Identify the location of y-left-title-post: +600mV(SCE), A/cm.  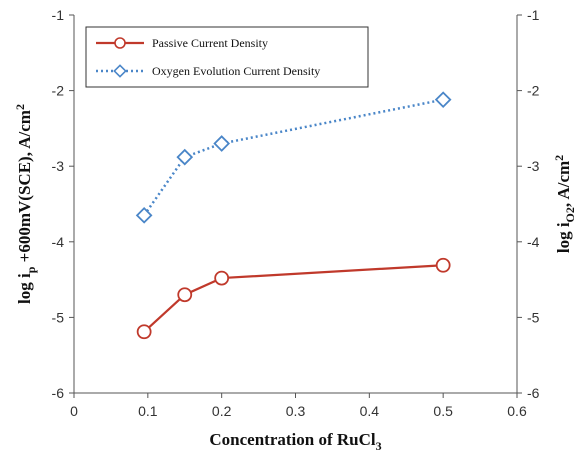
(24, 188).